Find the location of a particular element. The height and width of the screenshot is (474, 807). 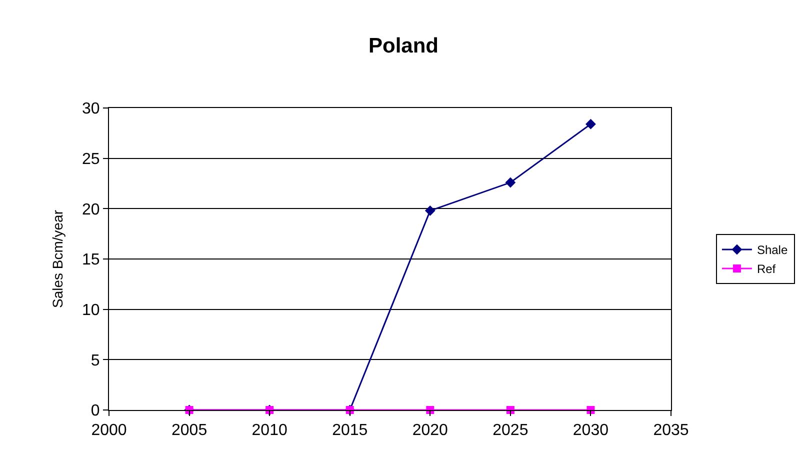

x-tick-label: 2000 is located at coordinates (109, 431).